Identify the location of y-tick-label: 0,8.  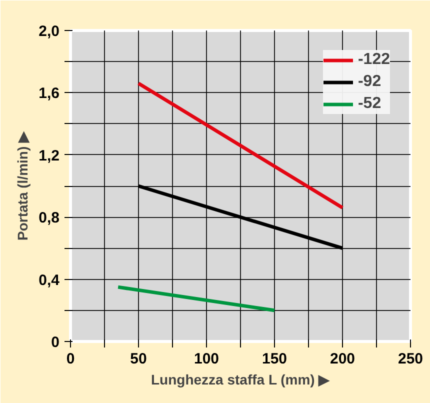
(49, 218).